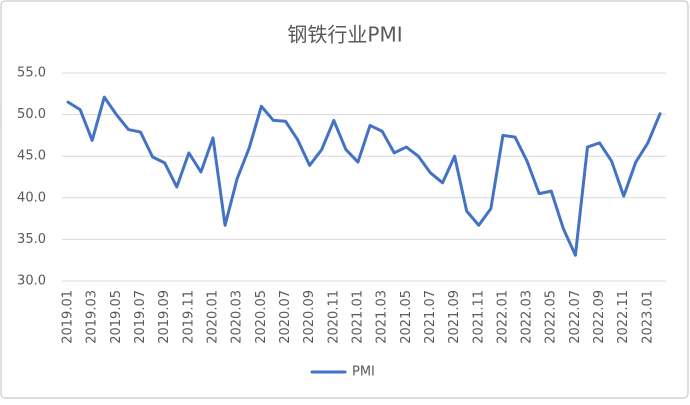 The image size is (690, 405). What do you see at coordinates (599, 317) in the screenshot?
I see `x-tick-label: 2022.09` at bounding box center [599, 317].